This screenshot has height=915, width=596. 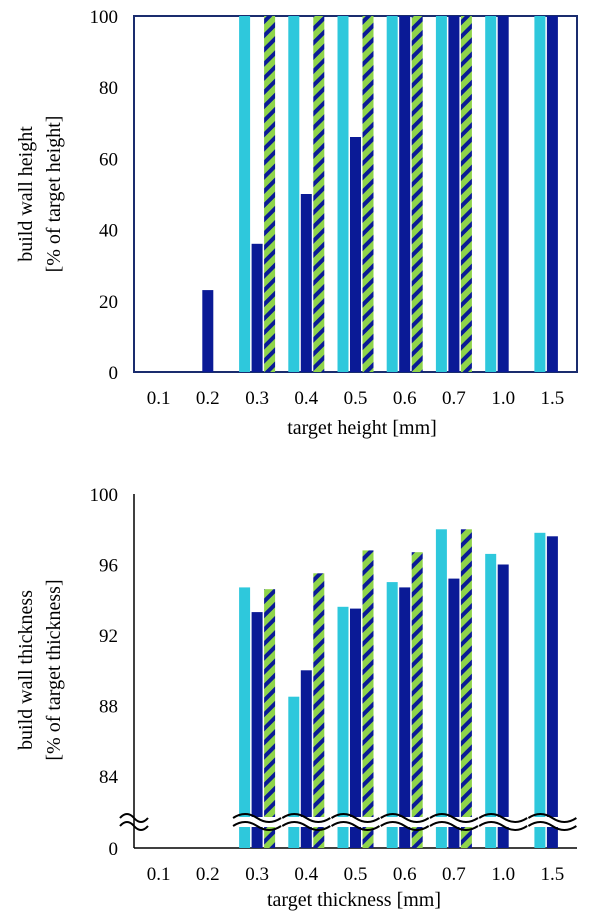 I want to click on thickness-x-tick-1_5: 1.5, so click(x=553, y=874).